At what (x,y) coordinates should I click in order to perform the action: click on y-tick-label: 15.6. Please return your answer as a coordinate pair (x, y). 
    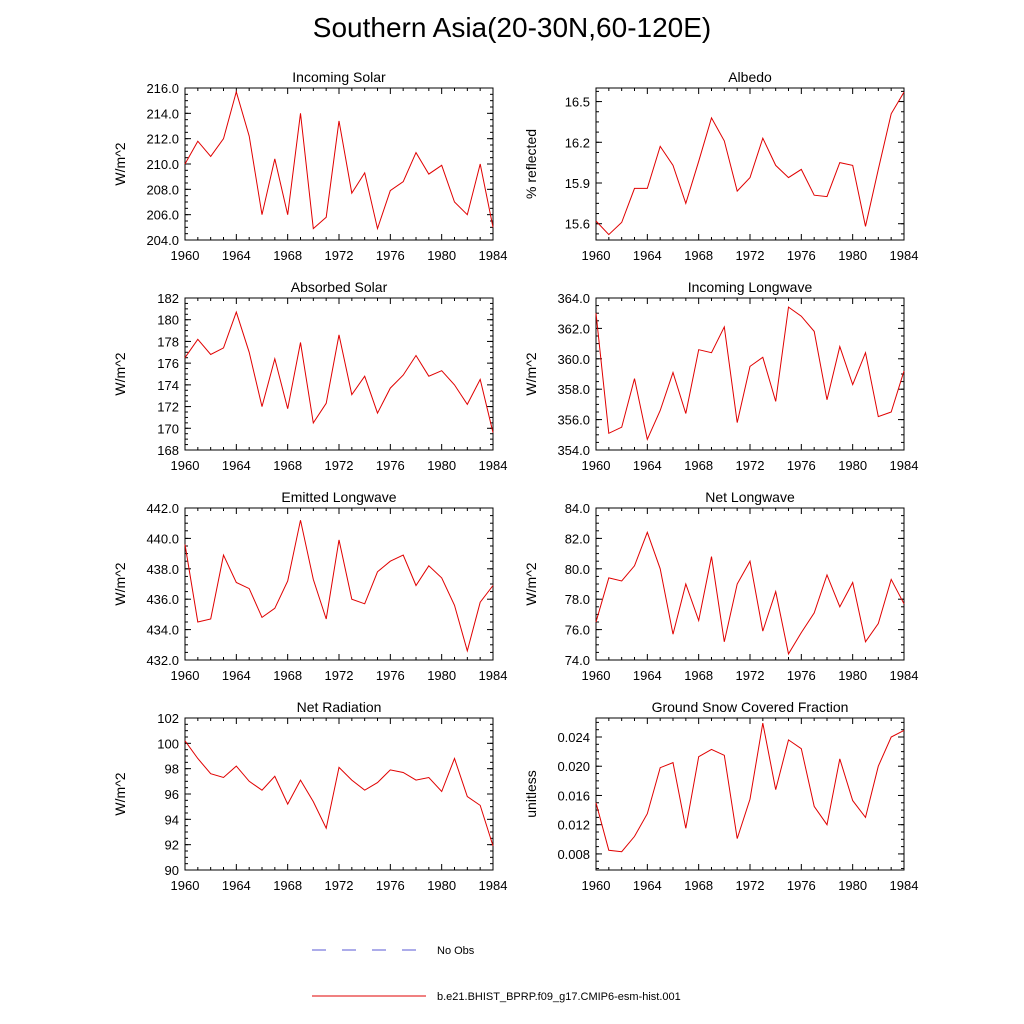
    Looking at the image, I should click on (577, 224).